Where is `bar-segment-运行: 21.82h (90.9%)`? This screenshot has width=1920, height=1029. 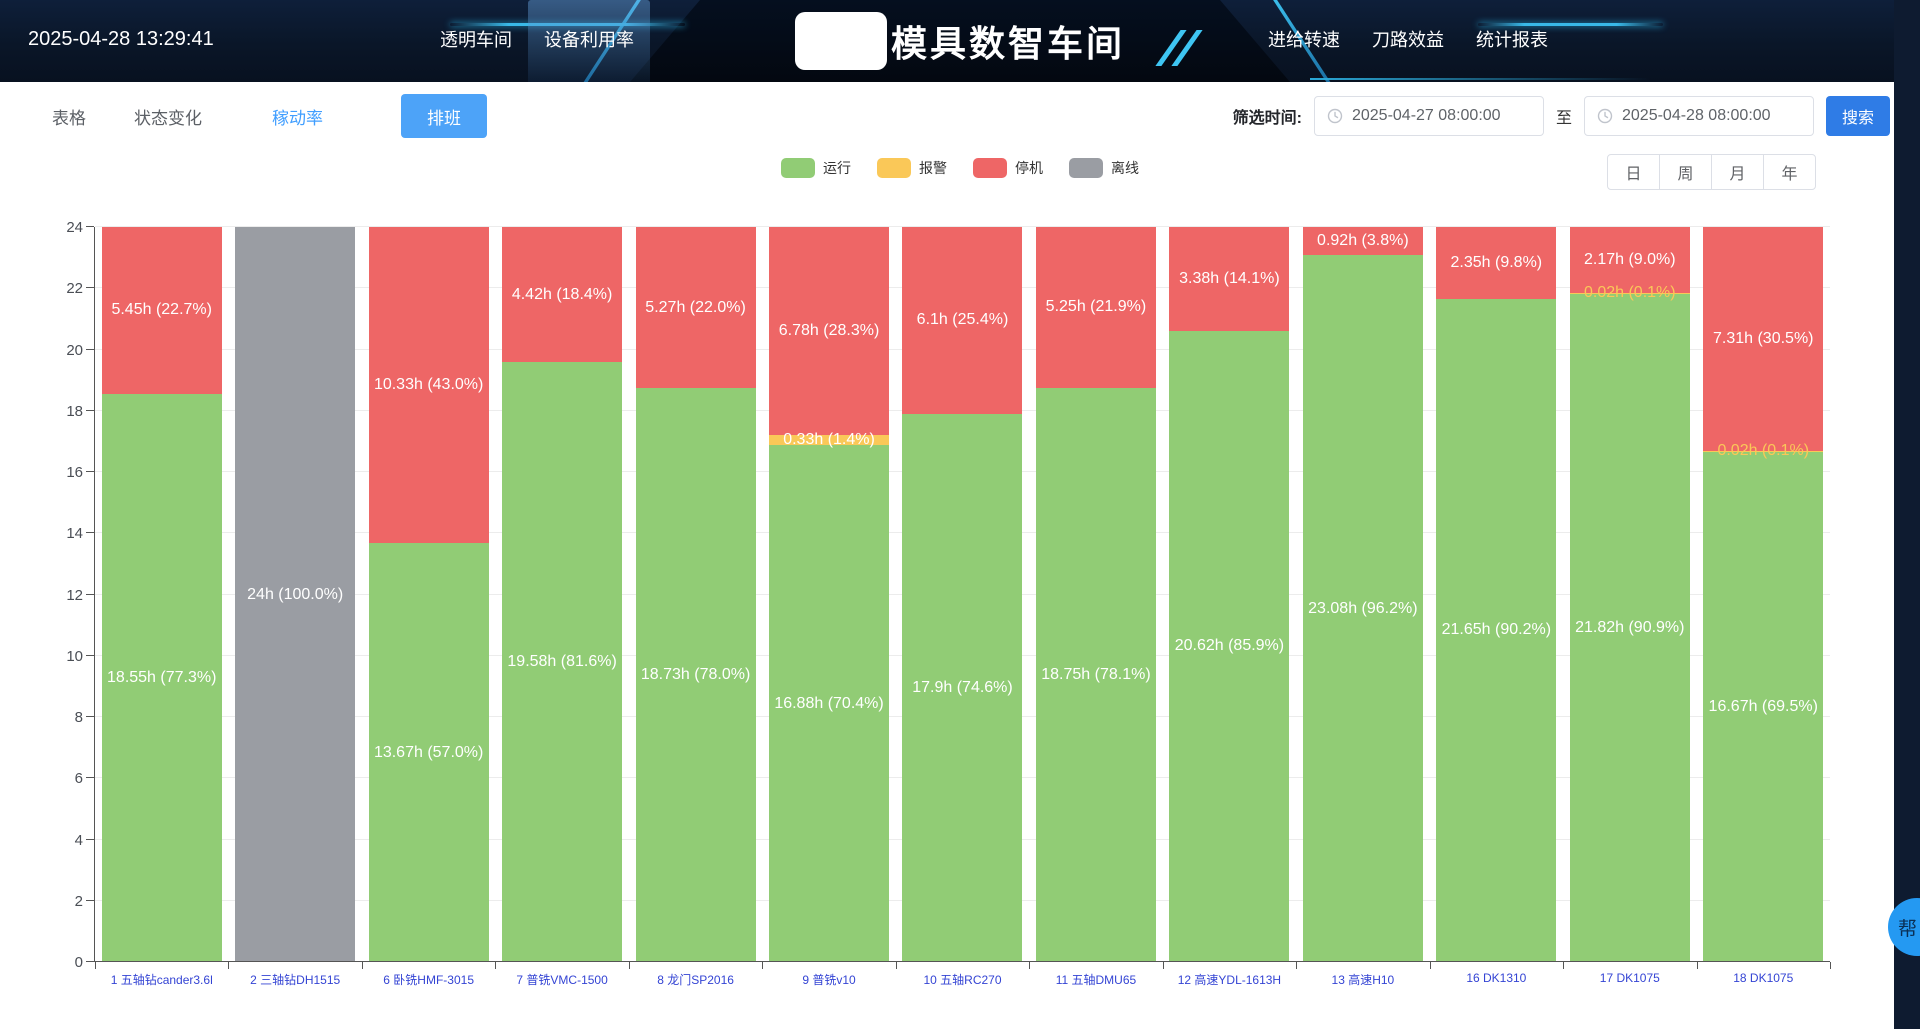
bar-segment-运行: 21.82h (90.9%) is located at coordinates (1629, 627).